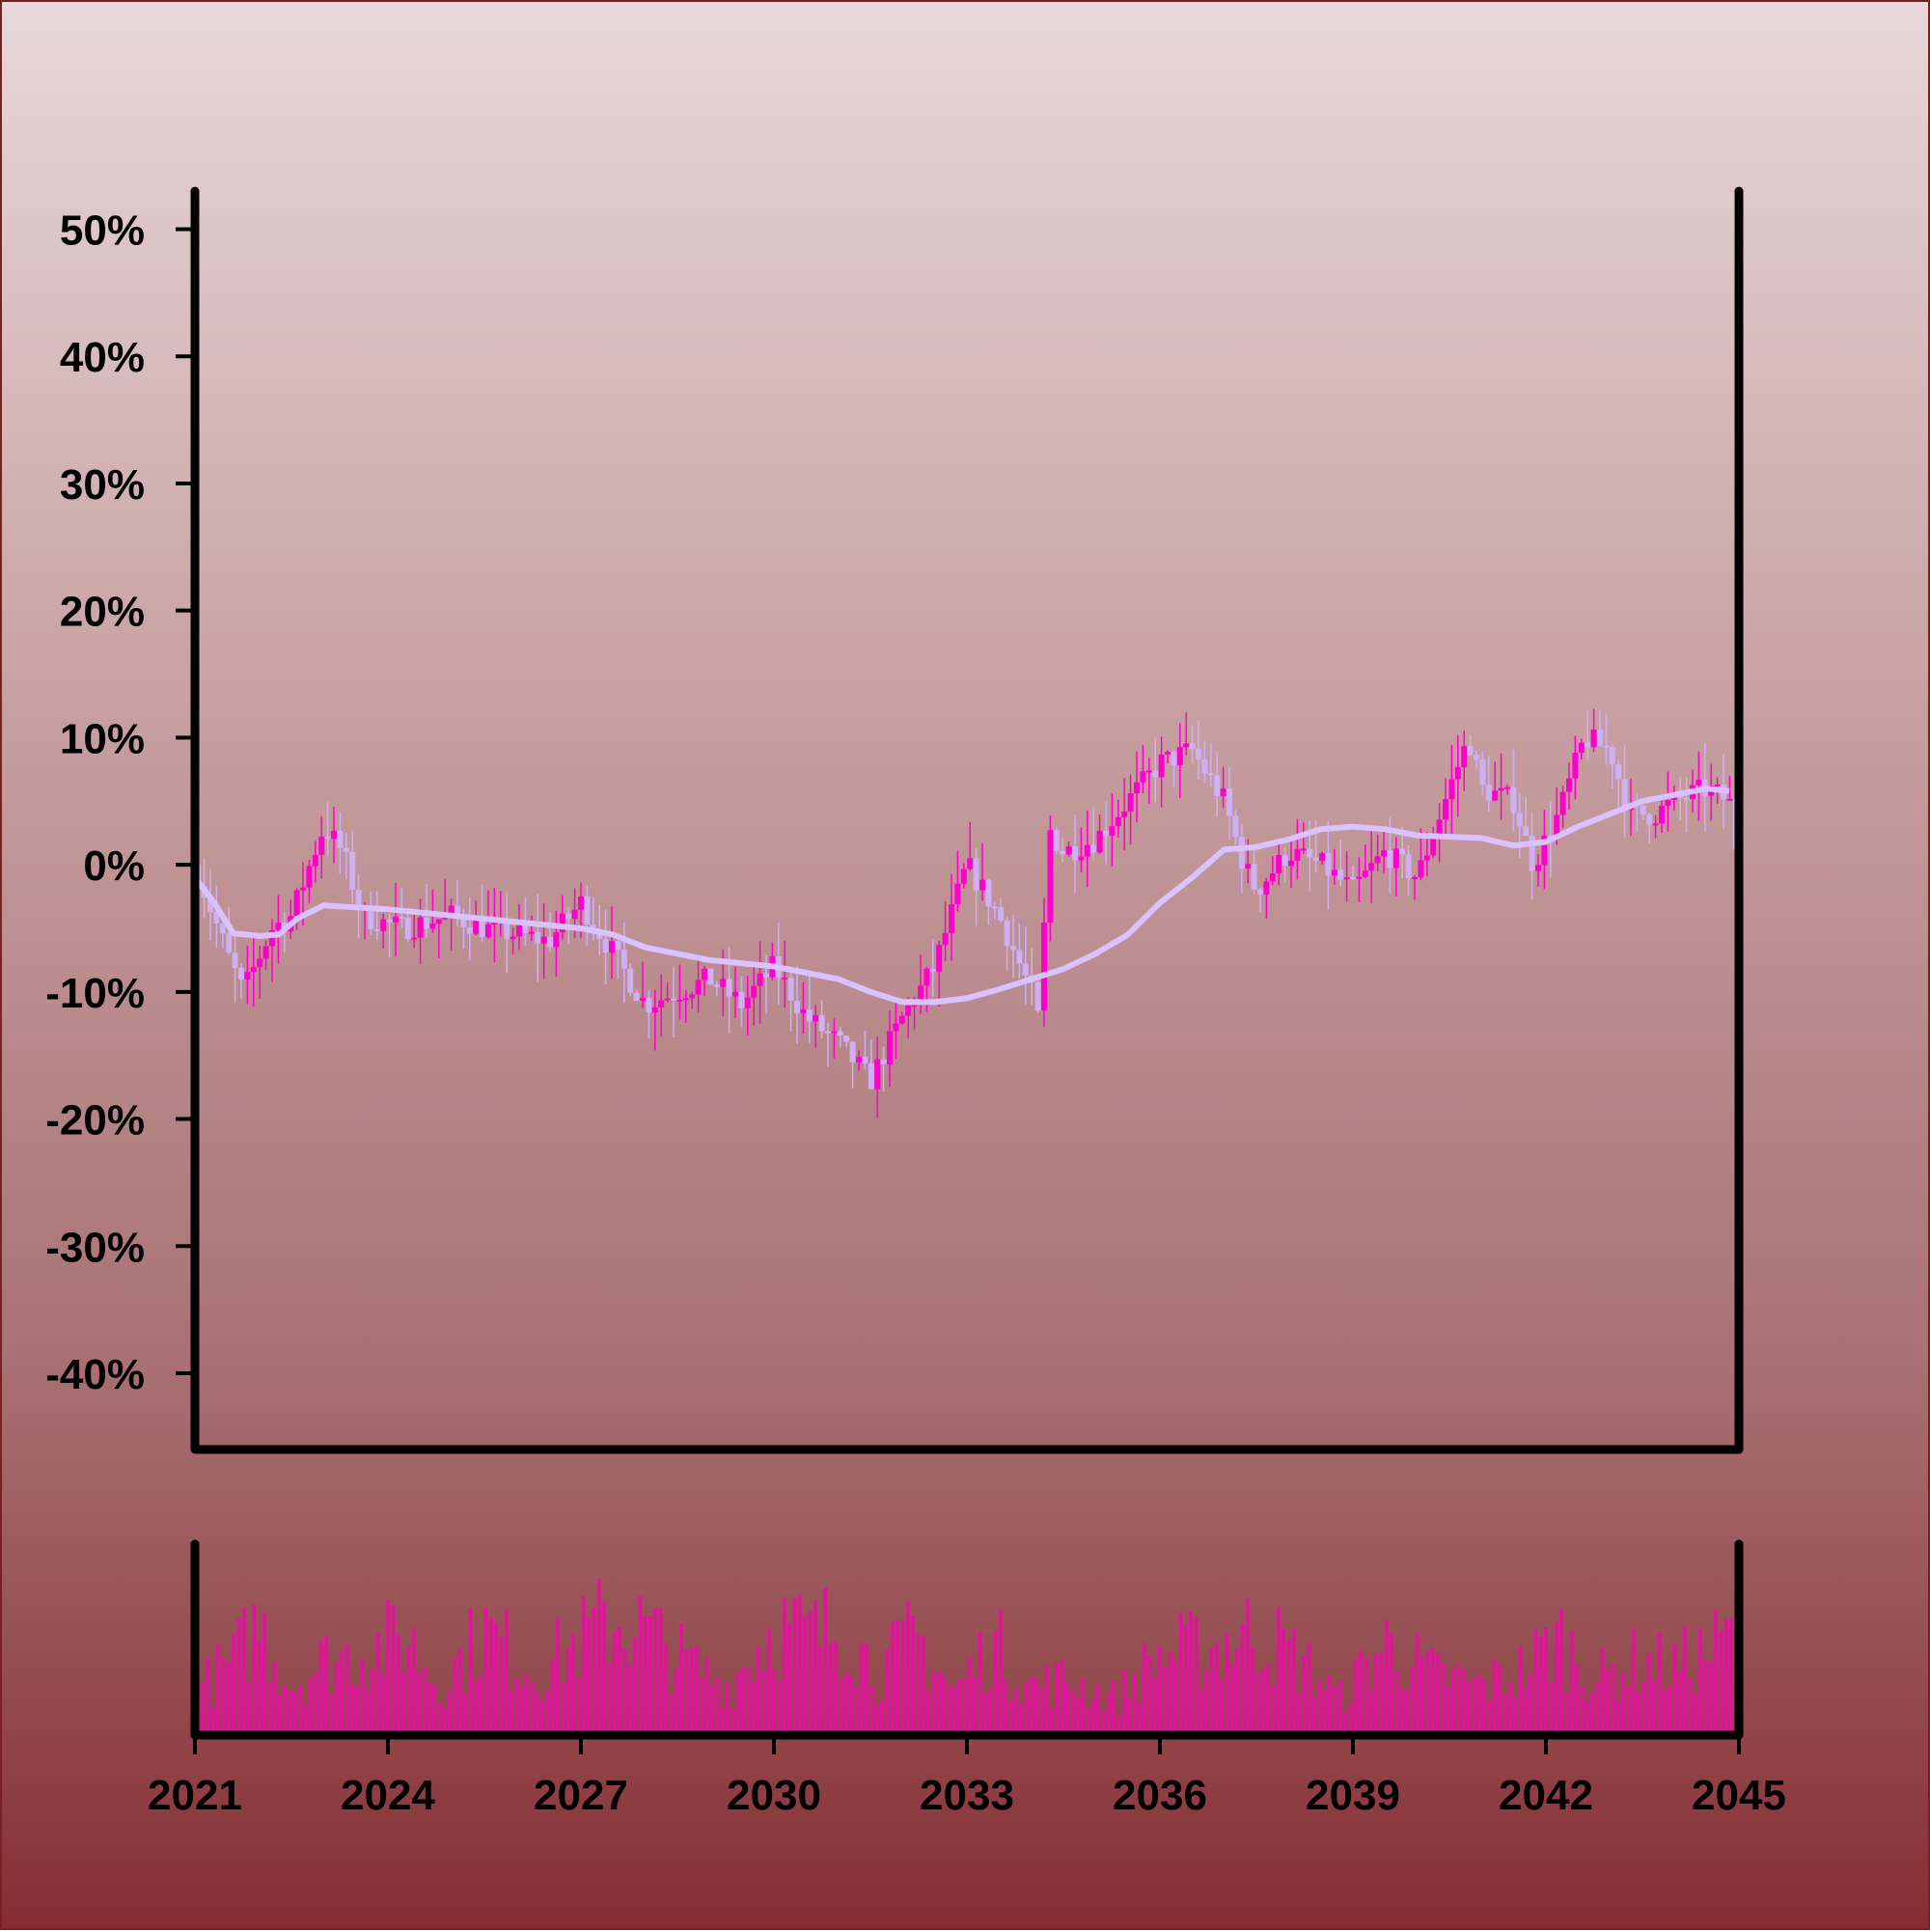  I want to click on volume-plot: 2021 2024 2027 2030 2033 2036 2039 2042 2045, so click(967, 1679).